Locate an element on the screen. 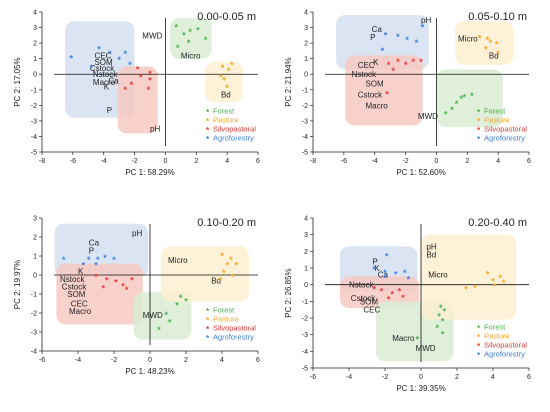 The height and width of the screenshot is (412, 550). group-region-pasture is located at coordinates (469, 277).